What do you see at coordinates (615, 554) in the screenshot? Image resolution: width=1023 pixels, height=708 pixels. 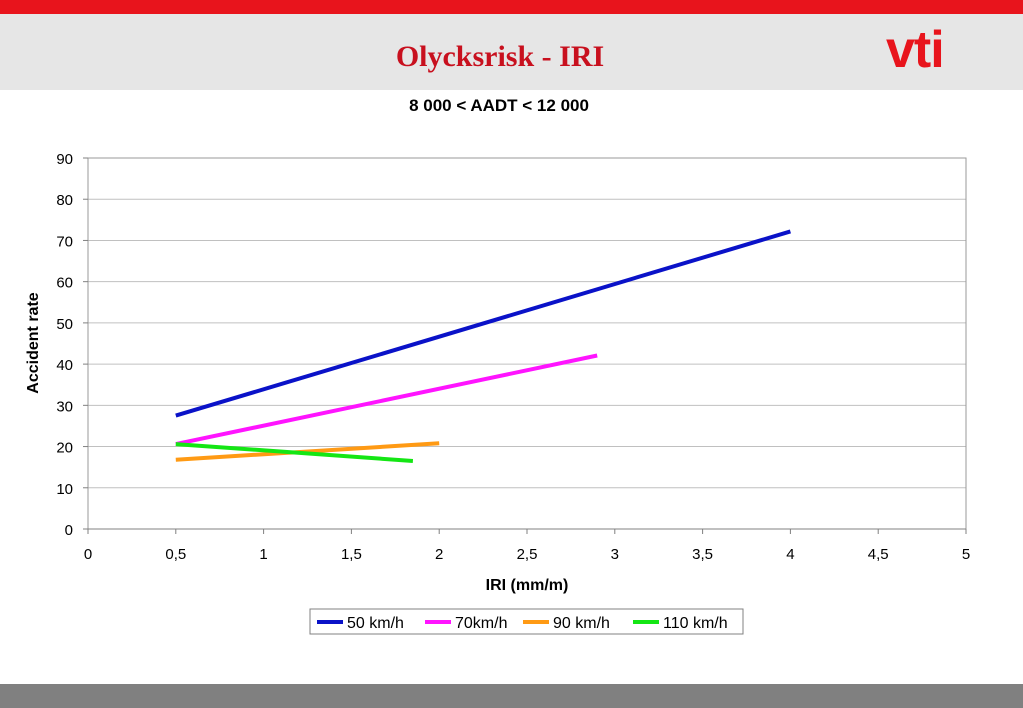 I see `x-tick-label: 3` at bounding box center [615, 554].